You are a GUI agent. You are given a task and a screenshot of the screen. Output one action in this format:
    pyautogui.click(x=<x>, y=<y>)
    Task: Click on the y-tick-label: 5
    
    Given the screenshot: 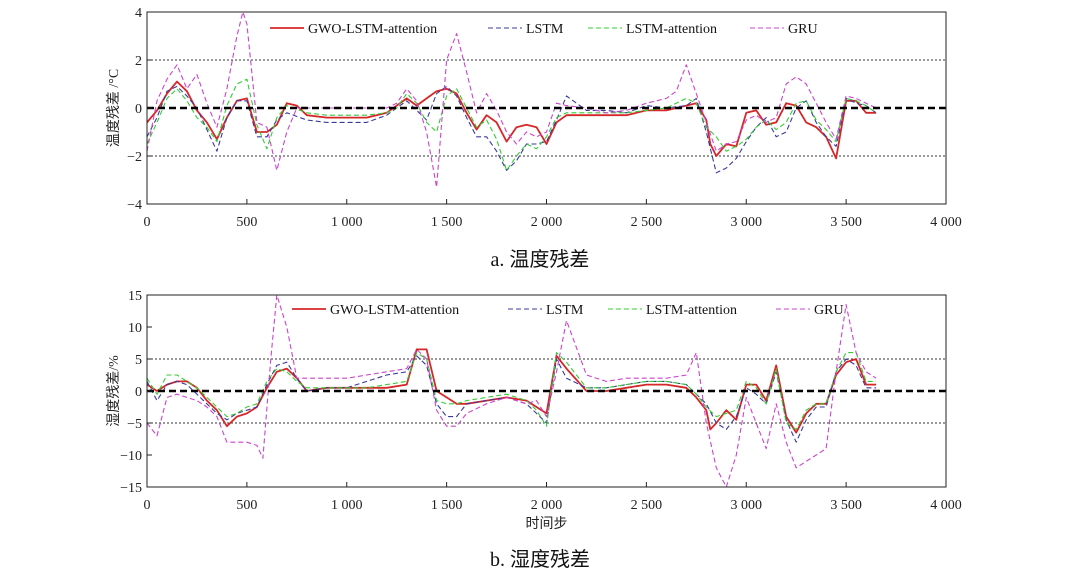 What is the action you would take?
    pyautogui.click(x=138, y=360)
    